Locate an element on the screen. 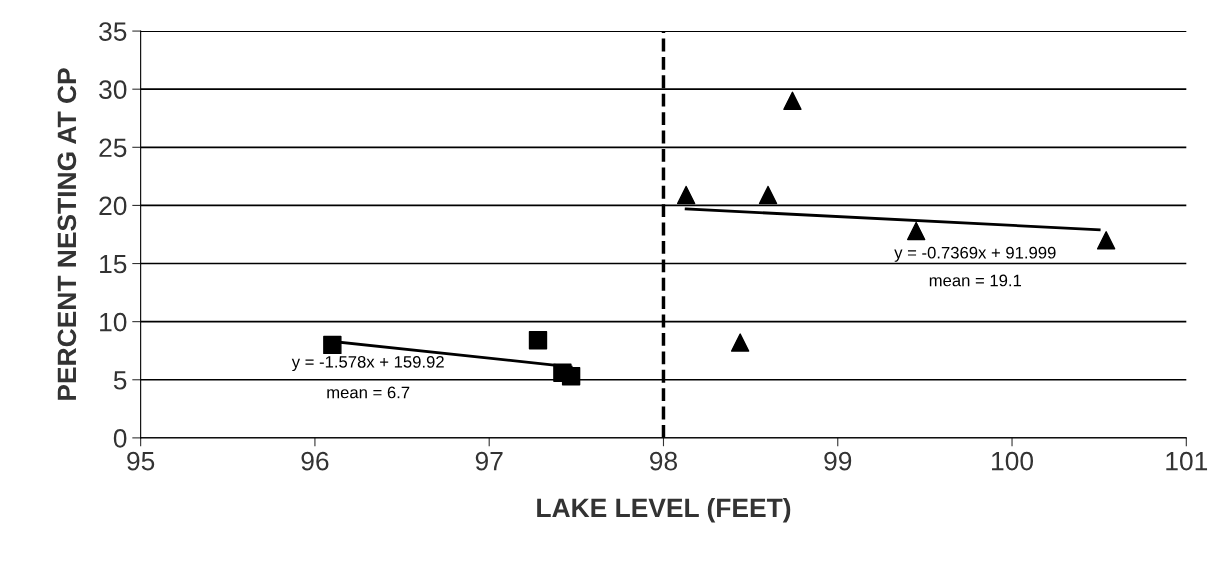 Image resolution: width=1223 pixels, height=565 pixels. annotation: mean = 19.1 is located at coordinates (975, 280).